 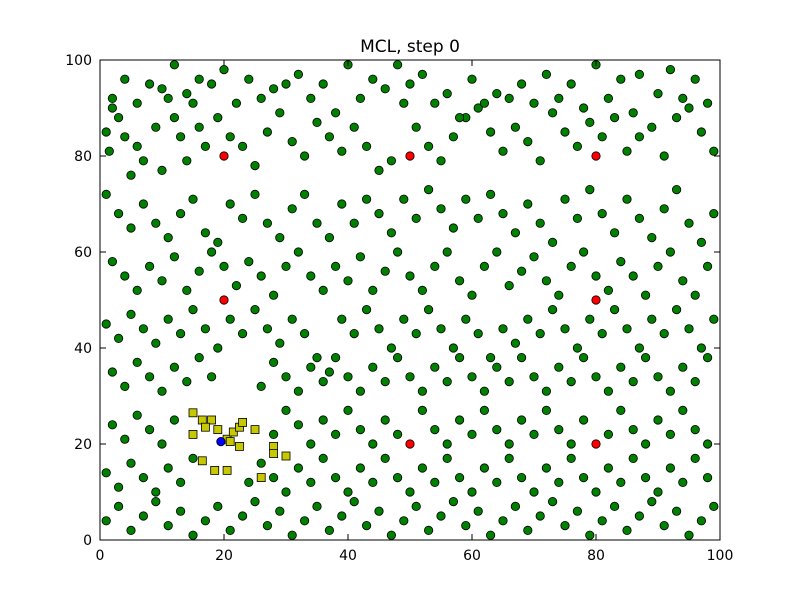 I want to click on y-tick-label-2: 40, so click(x=83, y=349).